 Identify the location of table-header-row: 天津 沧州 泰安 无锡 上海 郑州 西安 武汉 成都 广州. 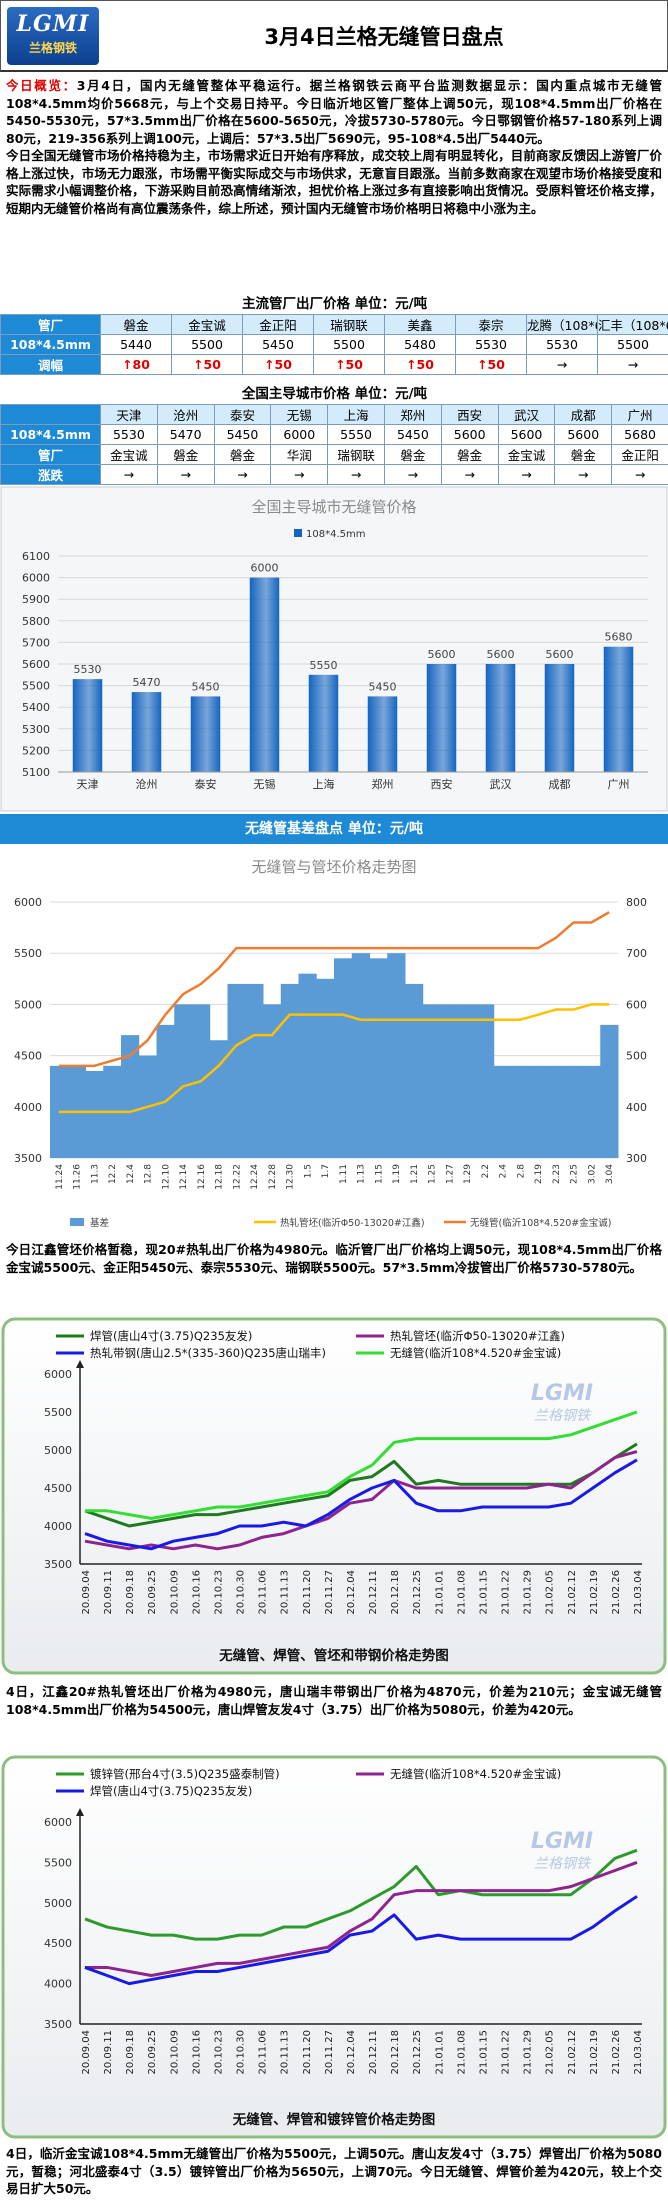
(334, 414).